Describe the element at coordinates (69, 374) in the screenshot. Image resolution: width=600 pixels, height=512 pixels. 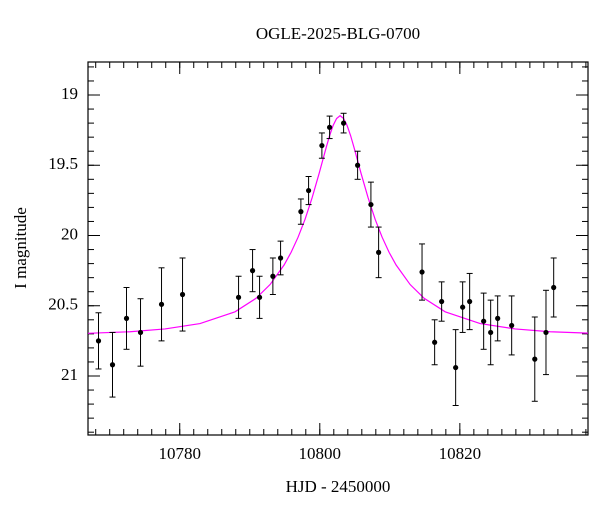
I see `y-tick-label: 21` at that location.